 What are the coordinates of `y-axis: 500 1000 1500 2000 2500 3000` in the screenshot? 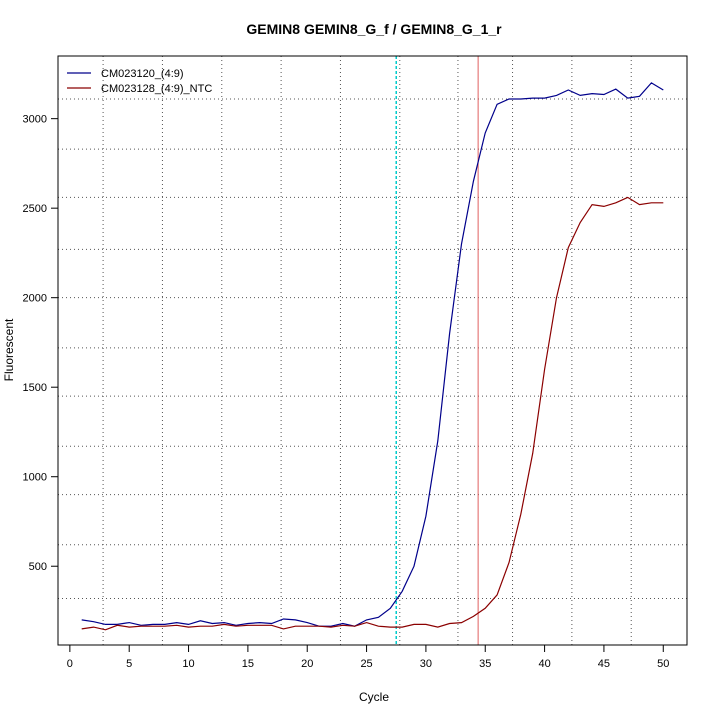 It's located at (41, 343).